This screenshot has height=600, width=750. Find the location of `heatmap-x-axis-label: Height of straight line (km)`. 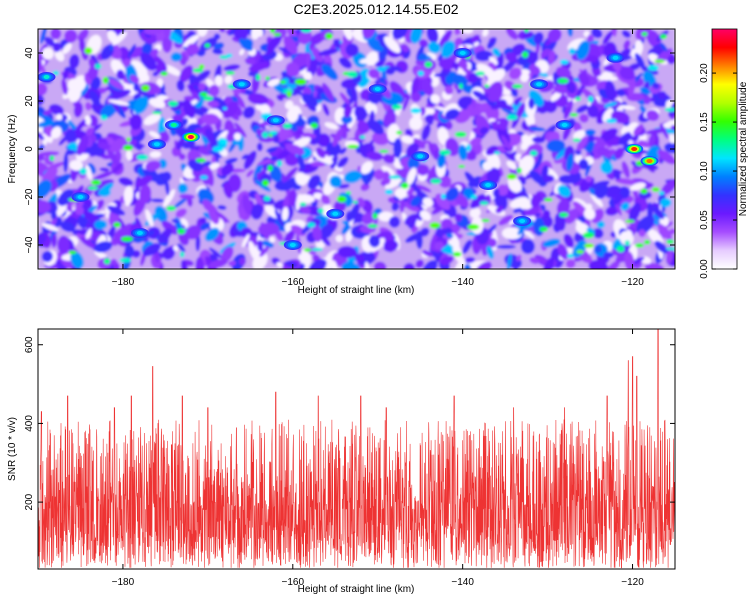

heatmap-x-axis-label: Height of straight line (km) is located at coordinates (356, 290).